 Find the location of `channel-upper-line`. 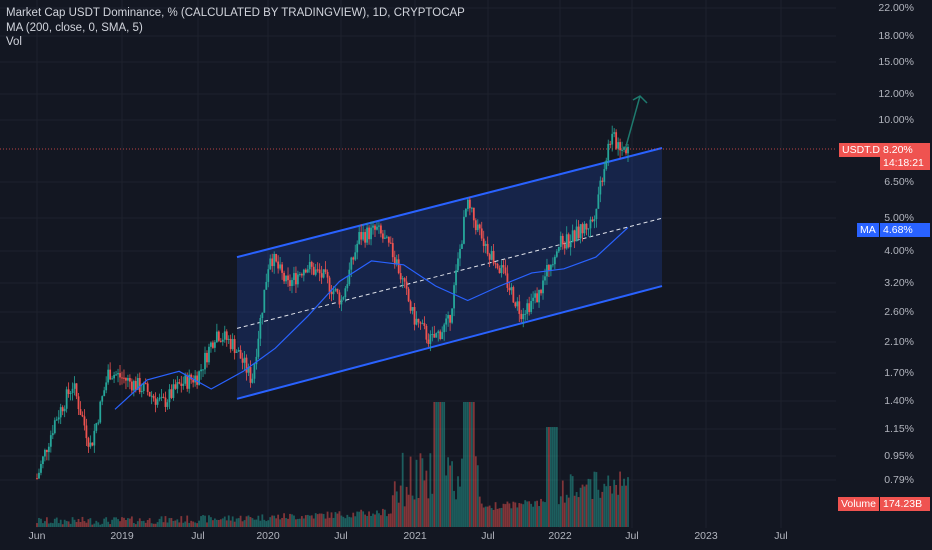

channel-upper-line is located at coordinates (449, 203).